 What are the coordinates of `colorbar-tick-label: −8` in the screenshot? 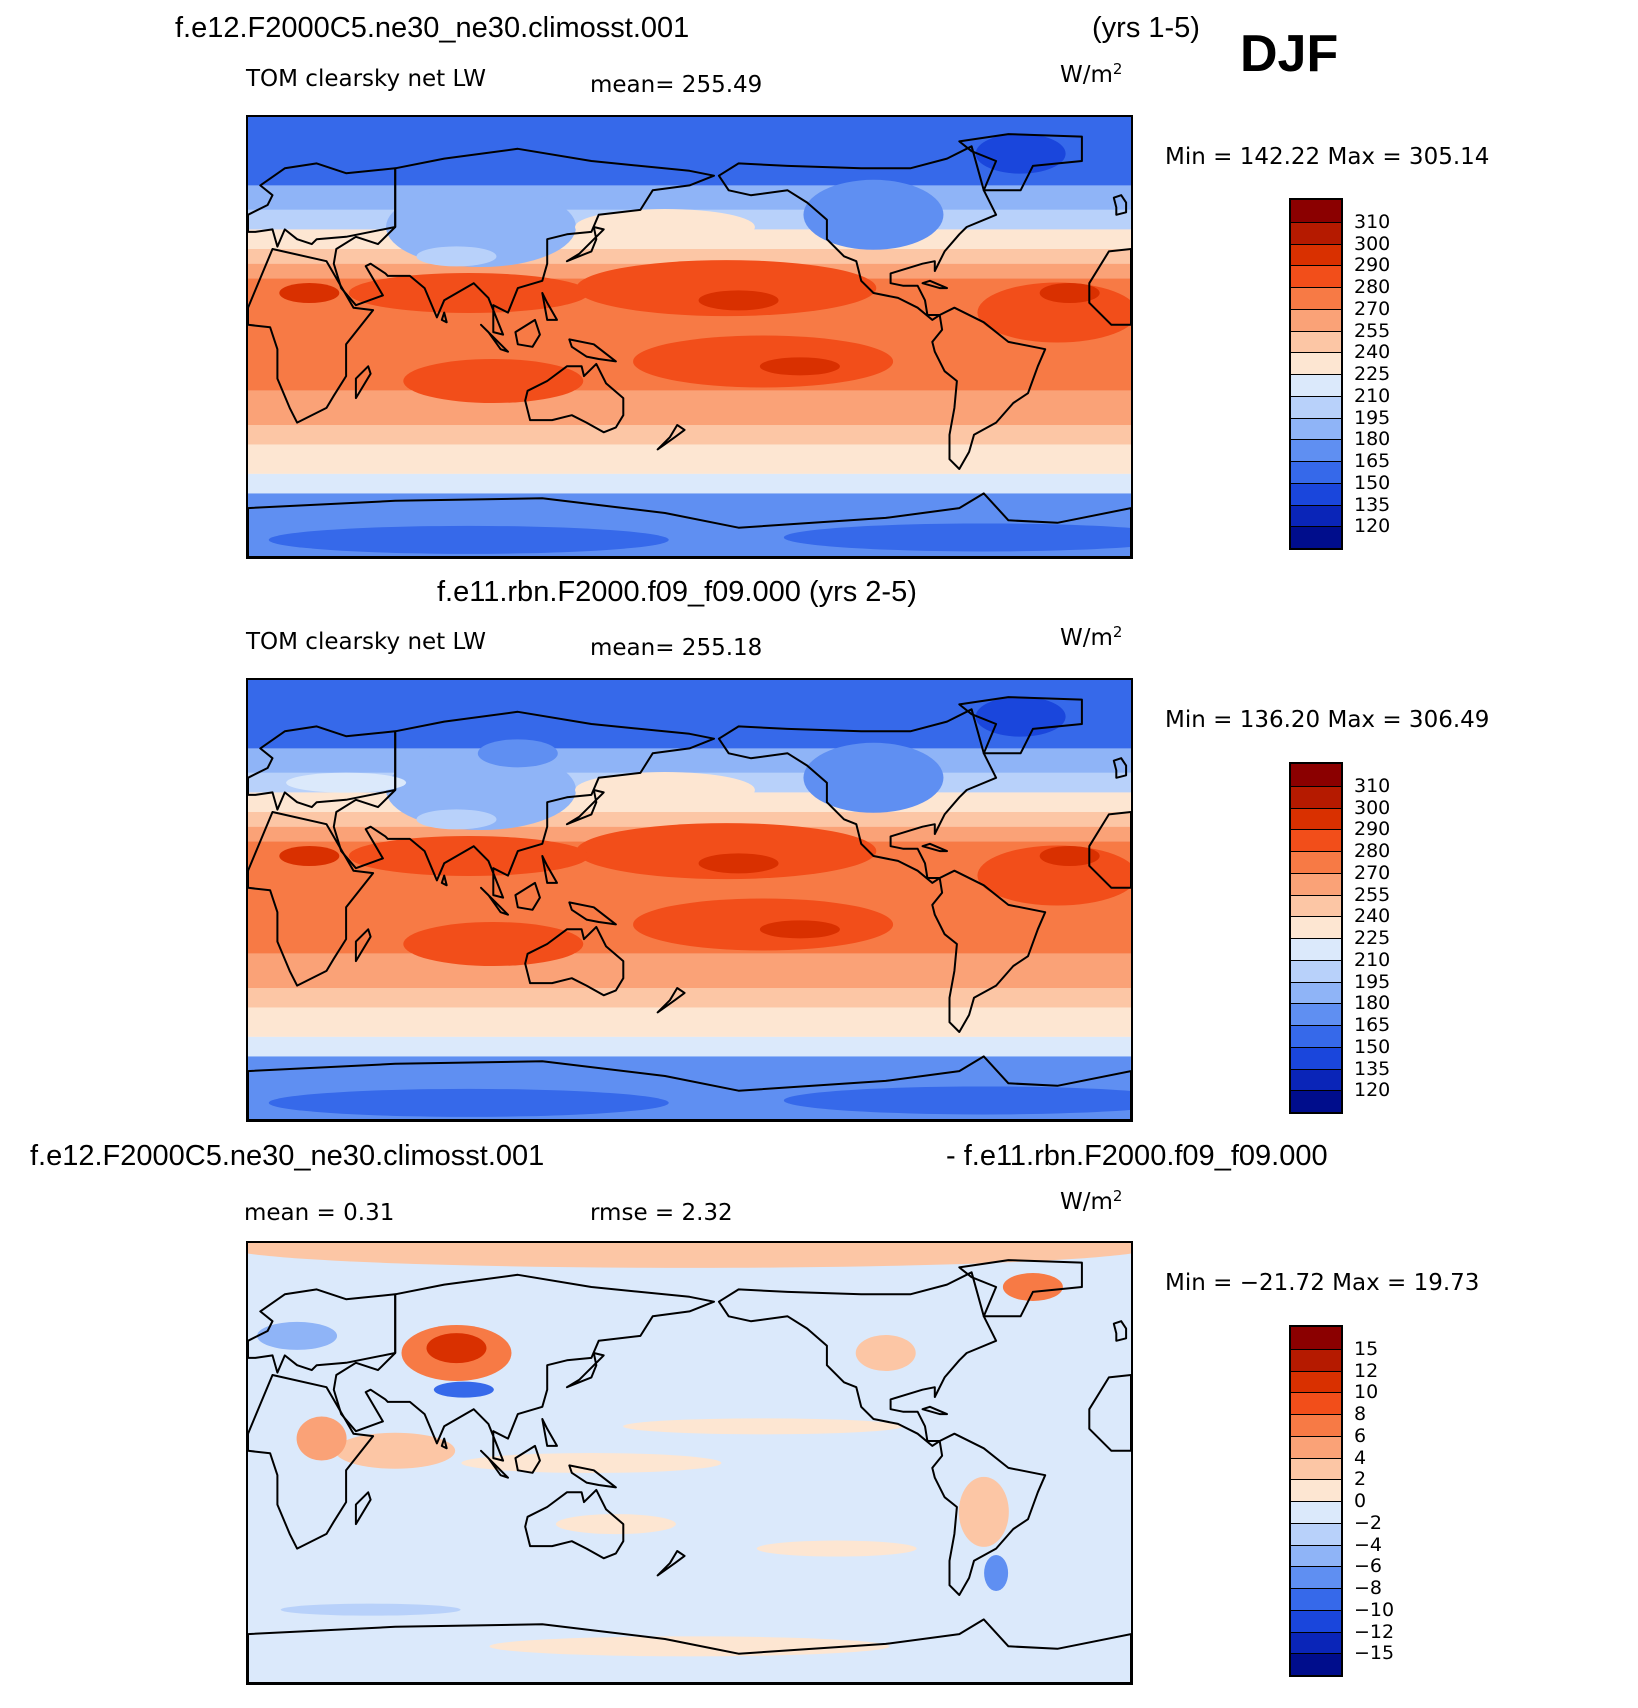 It's located at (1368, 1588).